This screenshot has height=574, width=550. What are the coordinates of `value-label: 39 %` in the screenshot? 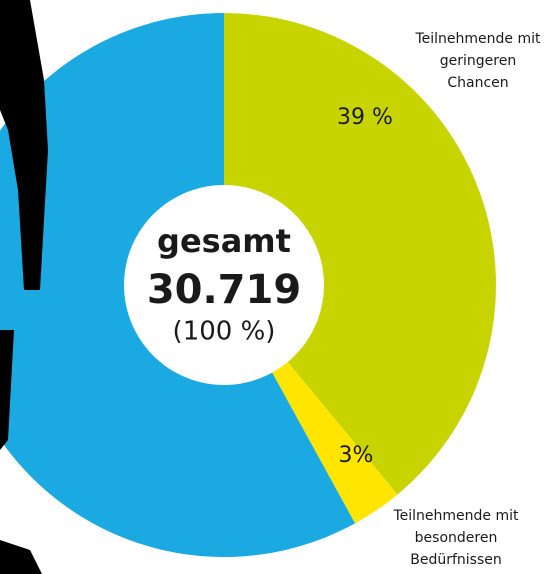 It's located at (365, 117).